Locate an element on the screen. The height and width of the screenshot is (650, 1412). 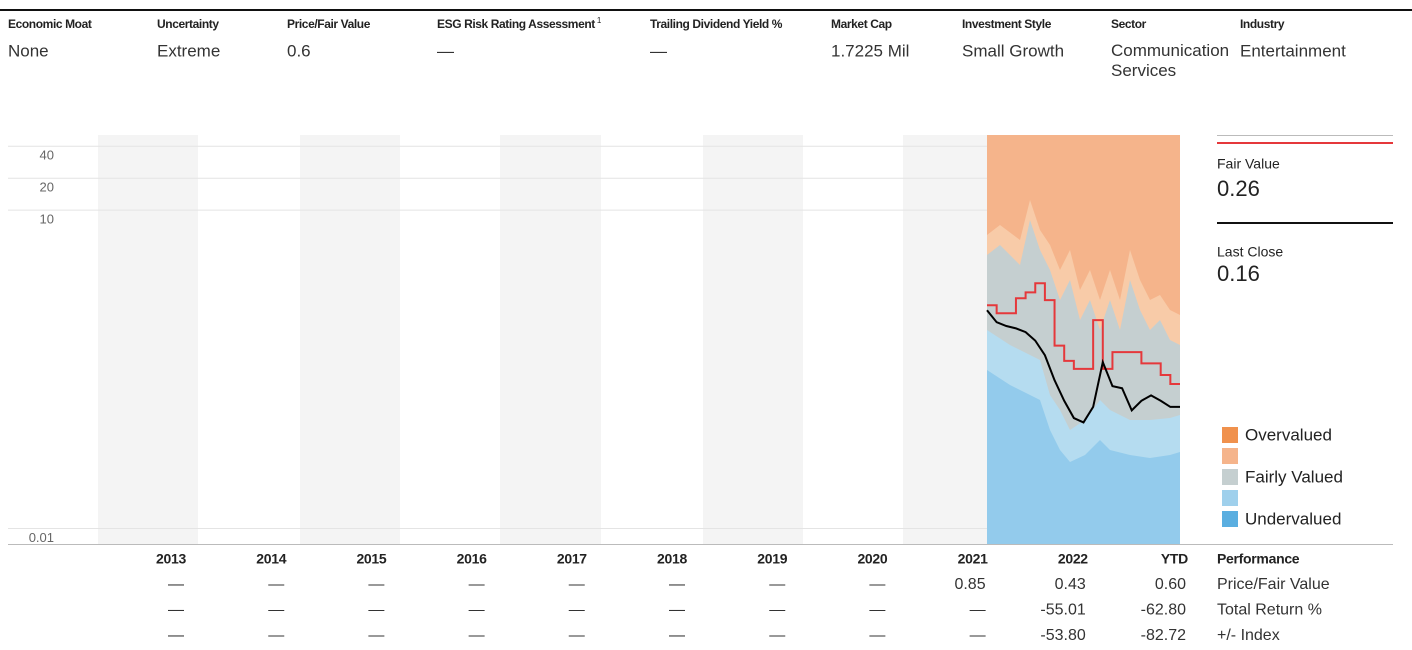
header-label: Uncertainty is located at coordinates (188, 24).